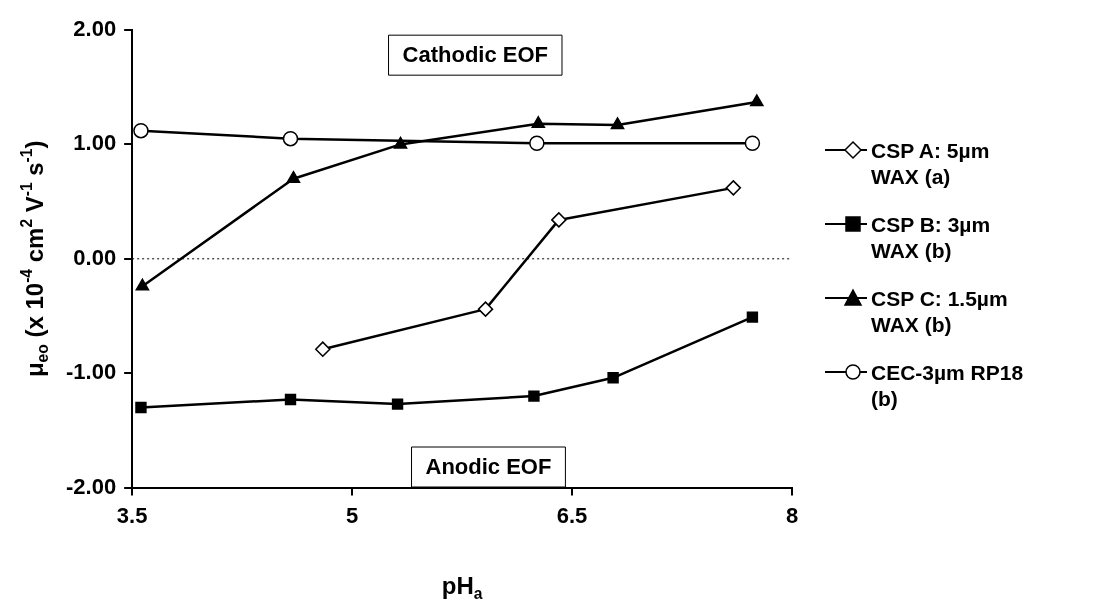 This screenshot has width=1117, height=613. I want to click on annotation: Anodic EOF, so click(488, 467).